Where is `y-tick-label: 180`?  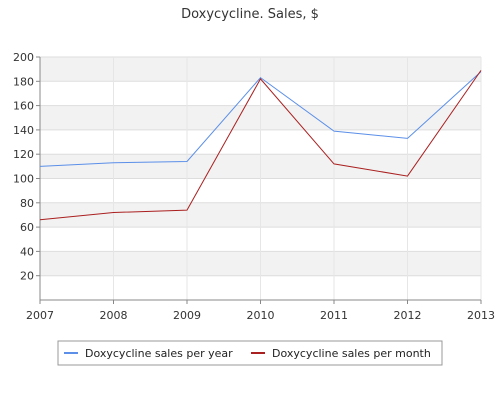 y-tick-label: 180 is located at coordinates (23, 81).